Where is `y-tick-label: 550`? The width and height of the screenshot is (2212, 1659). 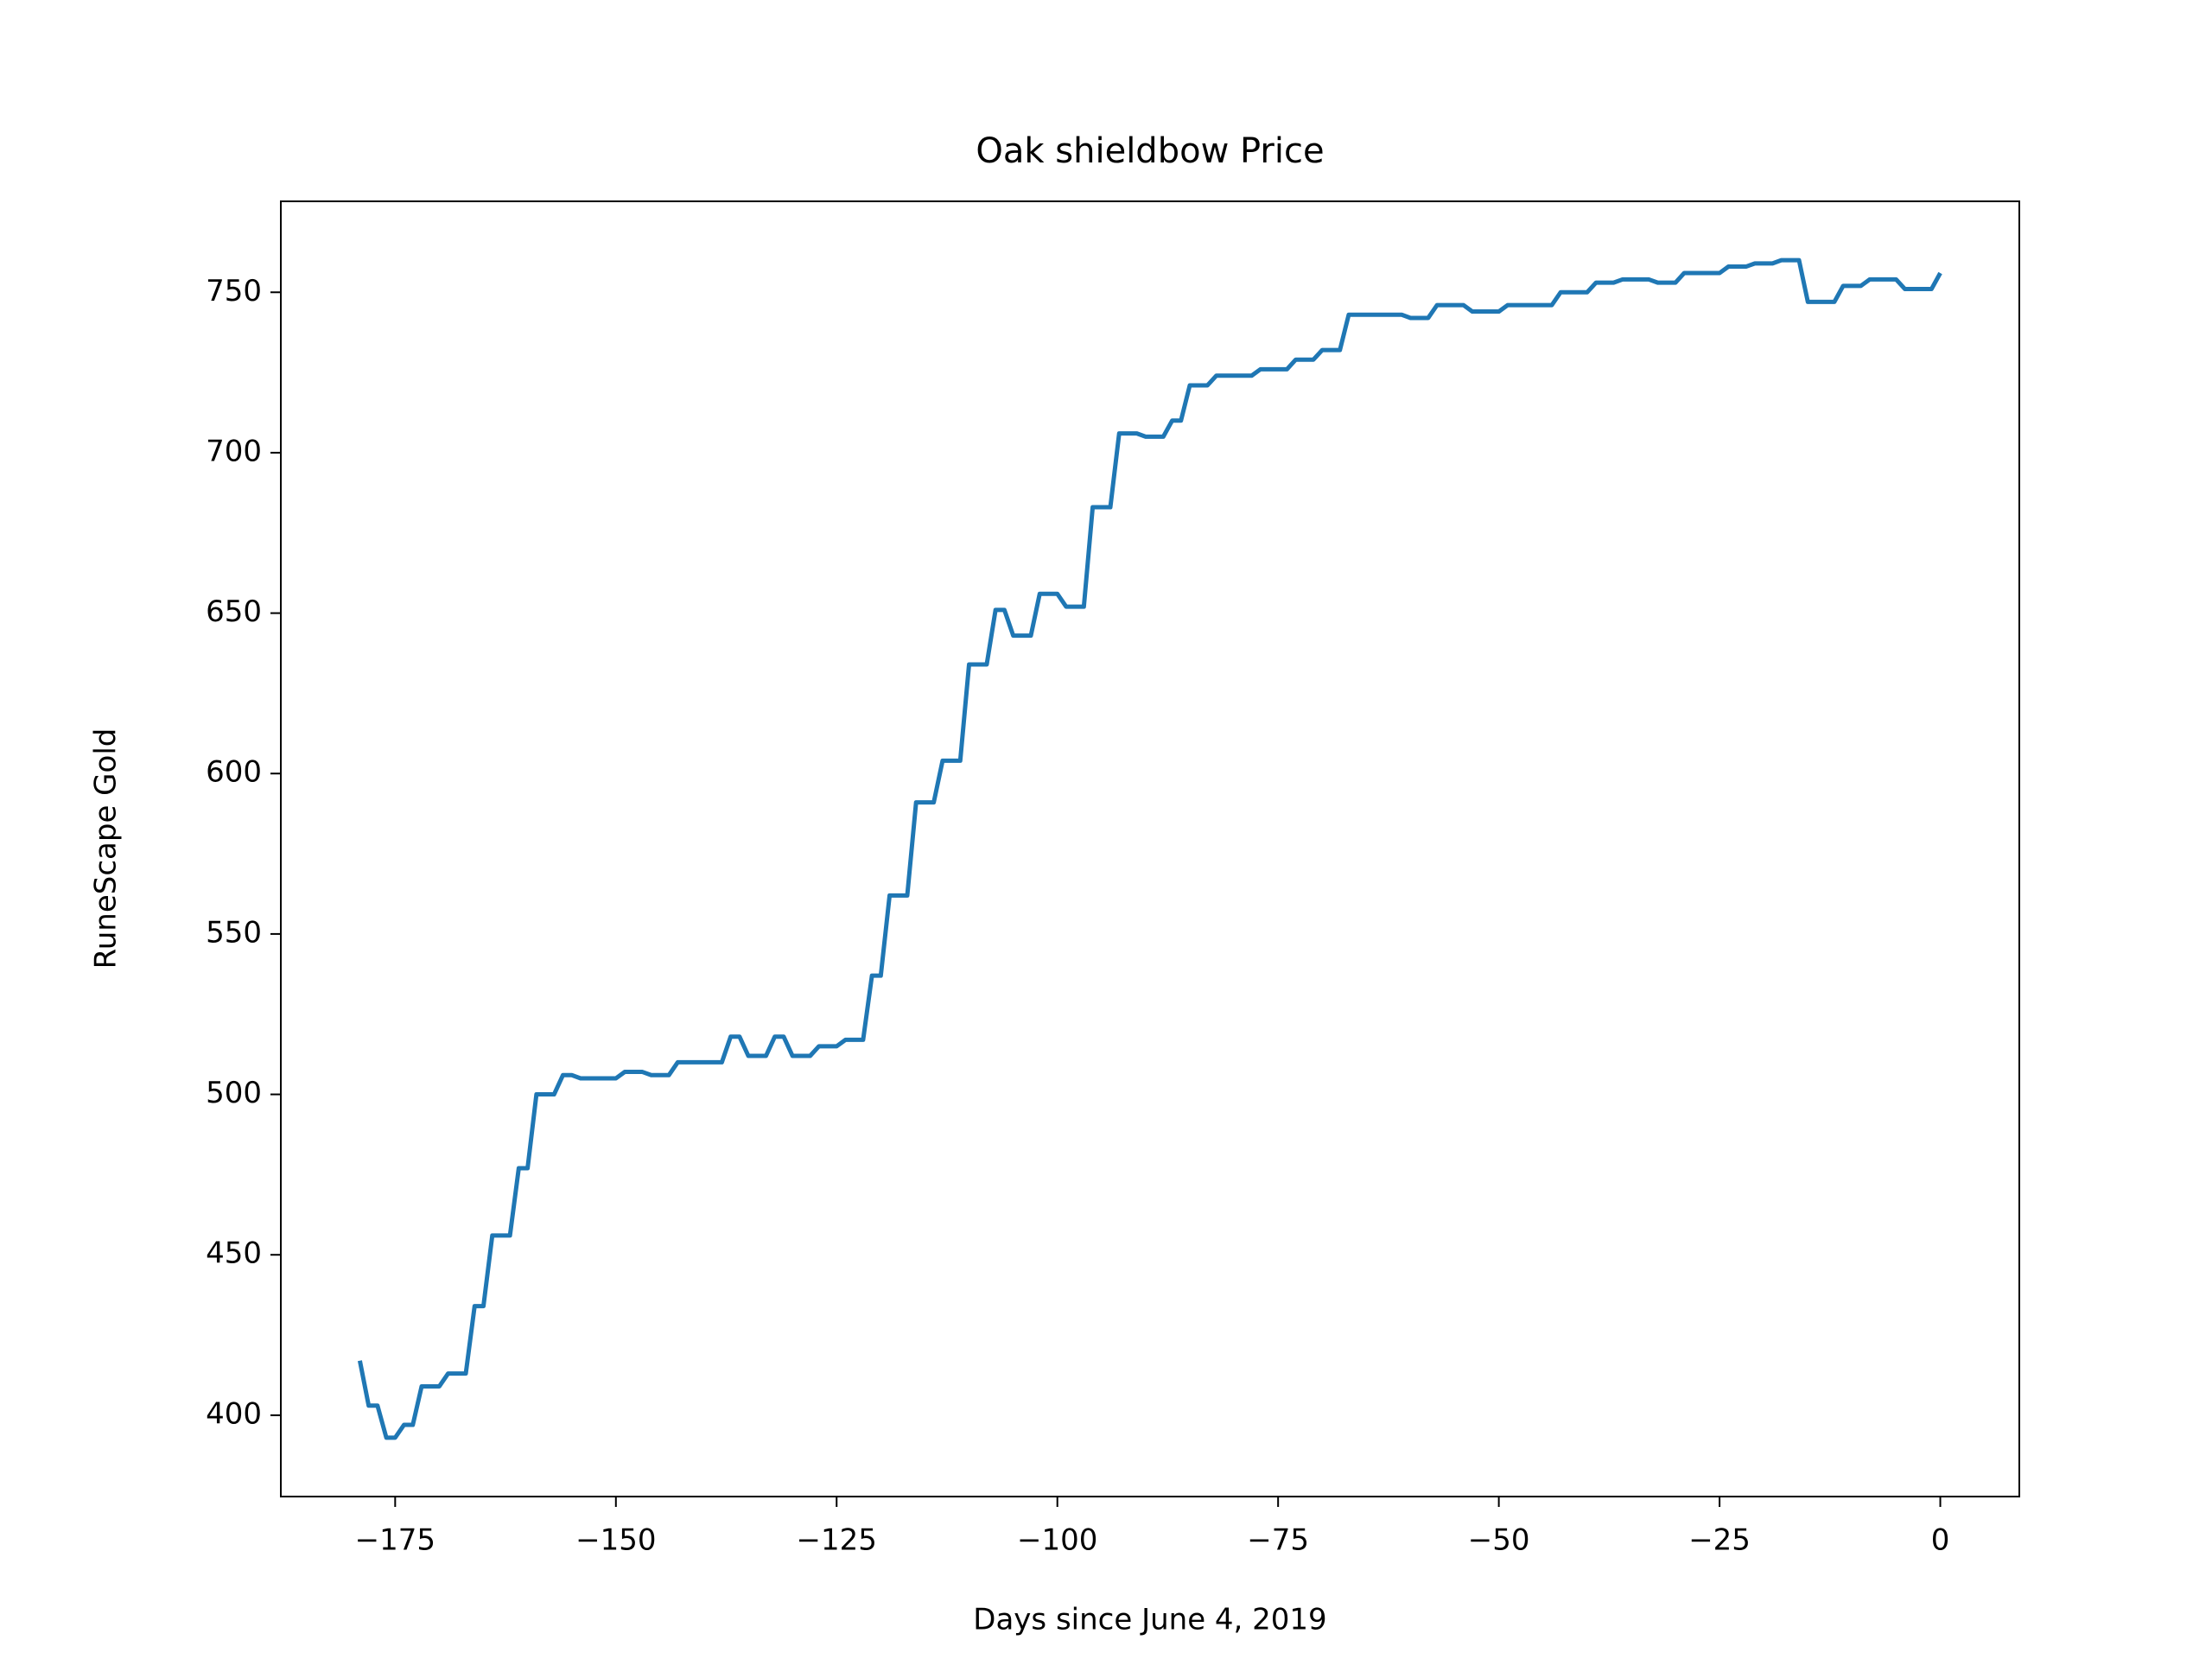
y-tick-label: 550 is located at coordinates (234, 932).